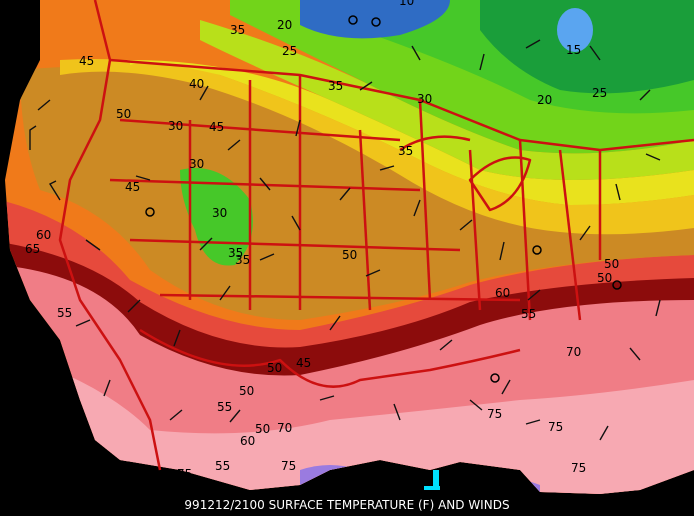 The image size is (694, 516). What do you see at coordinates (573, 50) in the screenshot?
I see `contour-label: 15` at bounding box center [573, 50].